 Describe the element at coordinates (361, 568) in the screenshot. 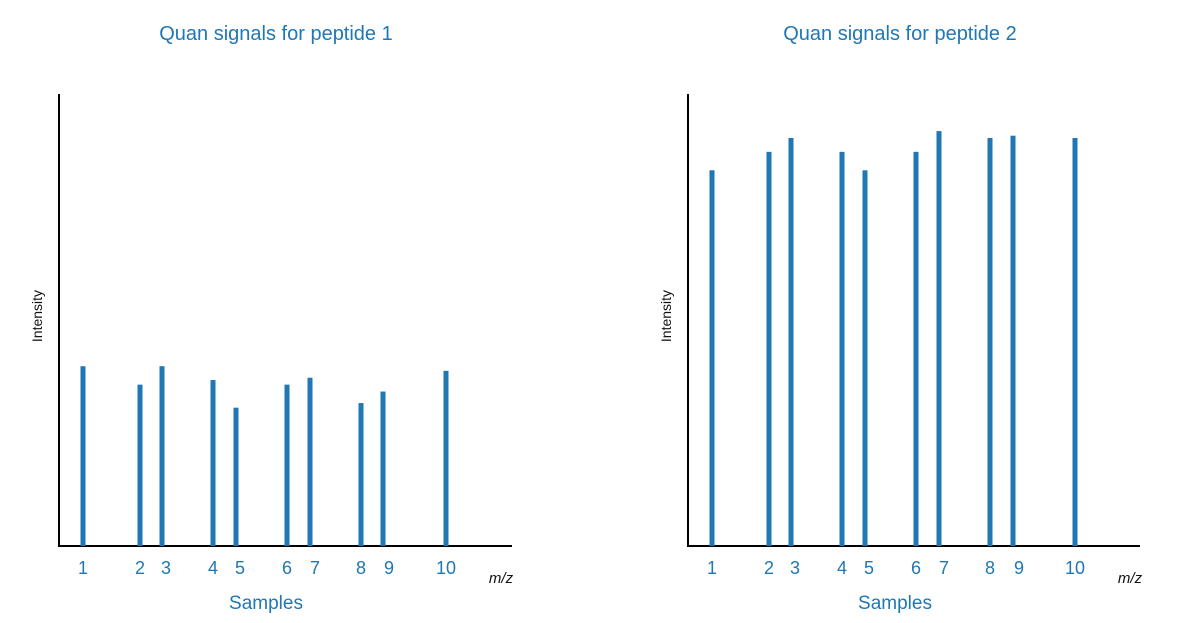

I see `panel1-tick-label-8: 8` at that location.